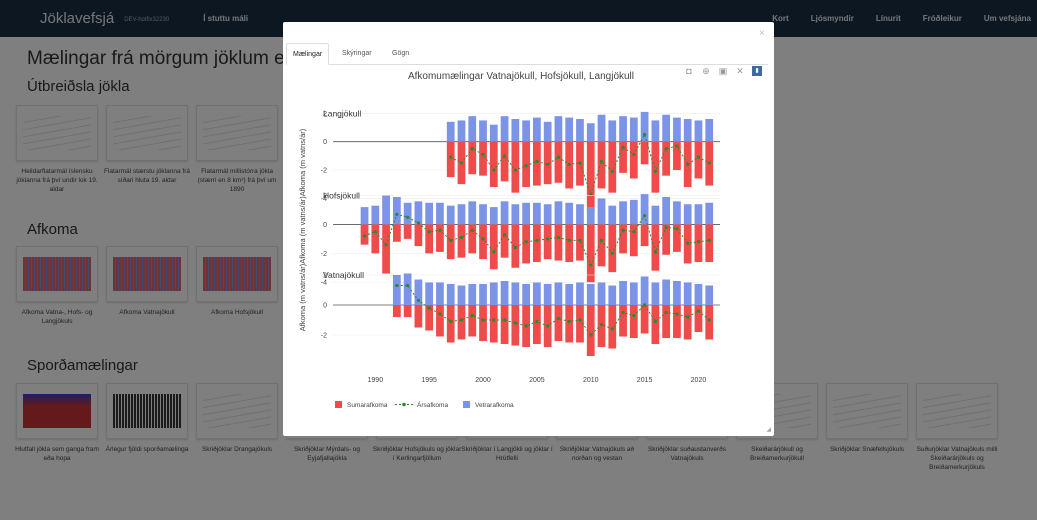 The height and width of the screenshot is (520, 1037). What do you see at coordinates (757, 71) in the screenshot?
I see `plotly-logo-icon: ▮` at bounding box center [757, 71].